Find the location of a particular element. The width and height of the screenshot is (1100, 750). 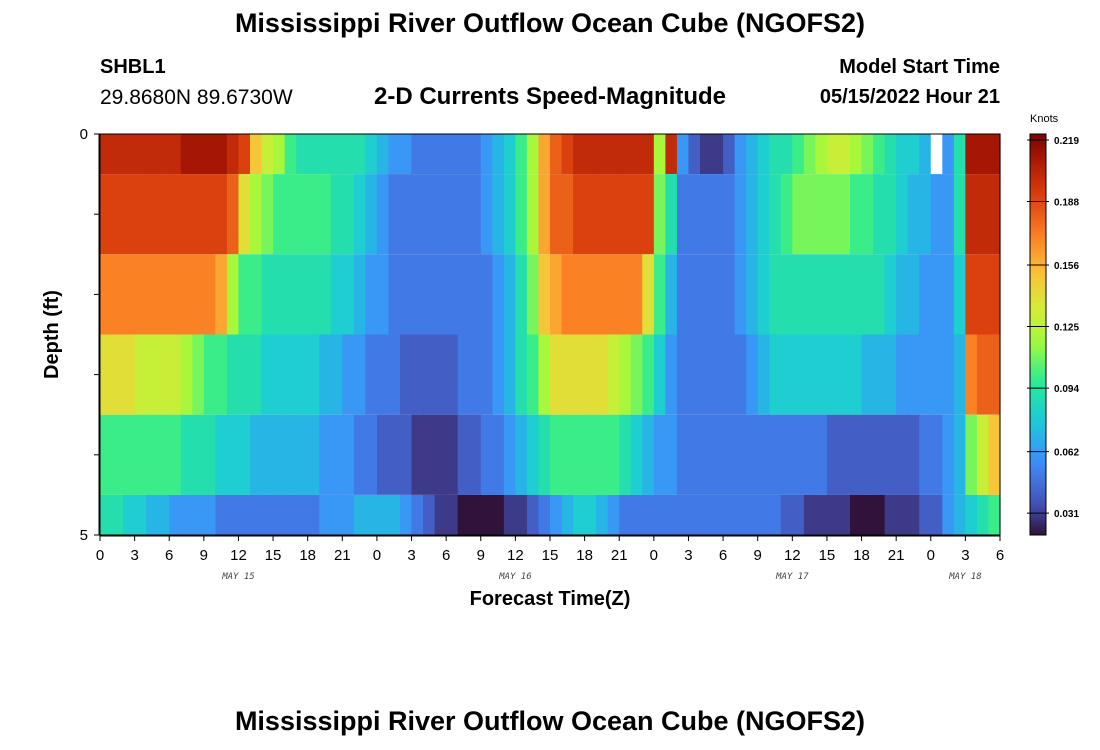

y-tick-label: 5 is located at coordinates (84, 535).